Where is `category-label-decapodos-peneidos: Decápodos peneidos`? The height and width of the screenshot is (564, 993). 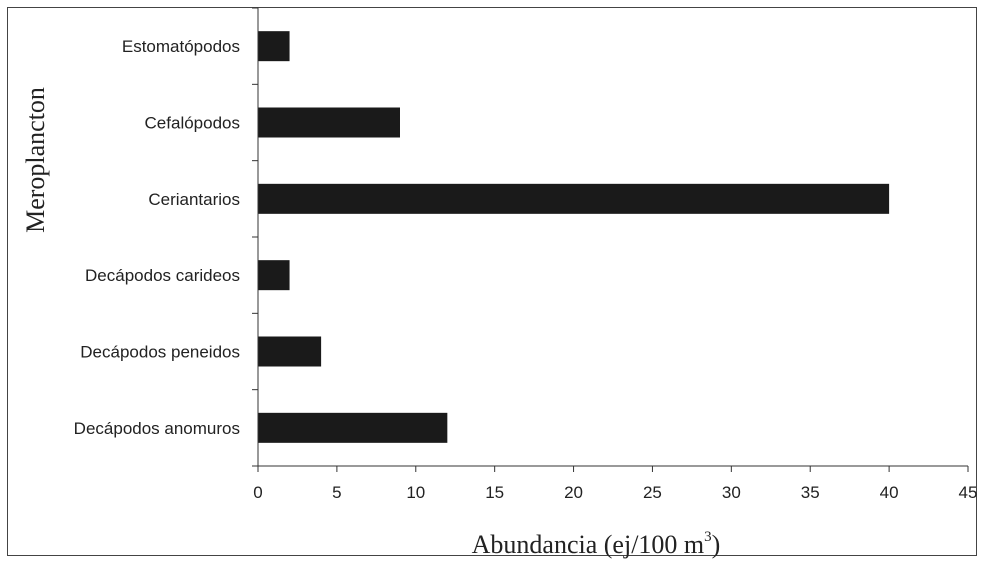 category-label-decapodos-peneidos: Decápodos peneidos is located at coordinates (160, 352).